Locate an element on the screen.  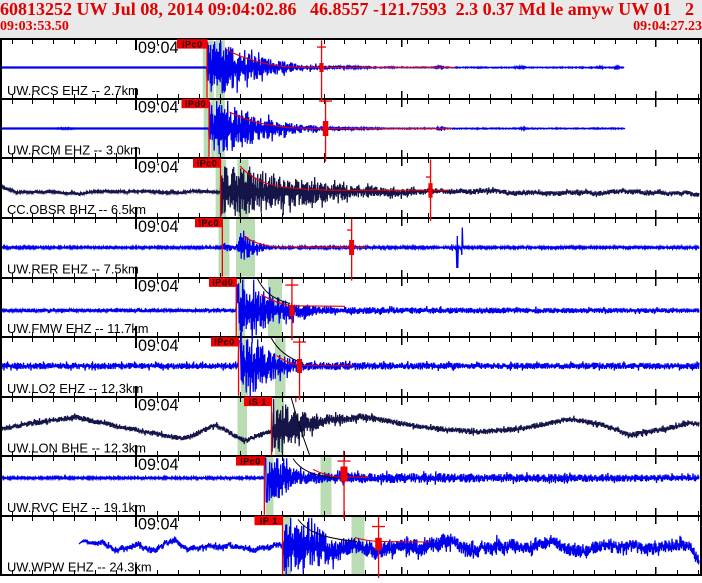
svg-text: CC.OBSR BHZ -- 6.5km is located at coordinates (76, 209).